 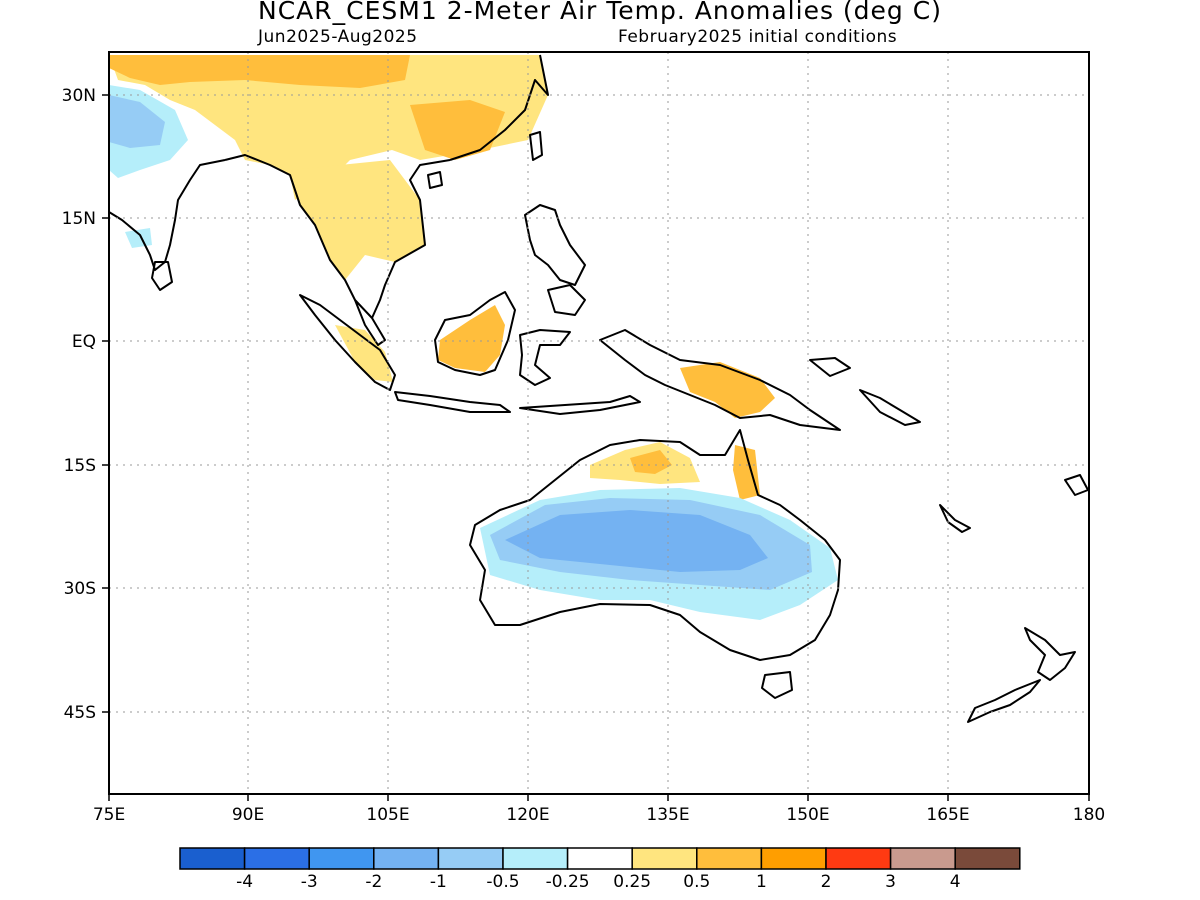 I want to click on legend-label: -0.5, so click(x=502, y=882).